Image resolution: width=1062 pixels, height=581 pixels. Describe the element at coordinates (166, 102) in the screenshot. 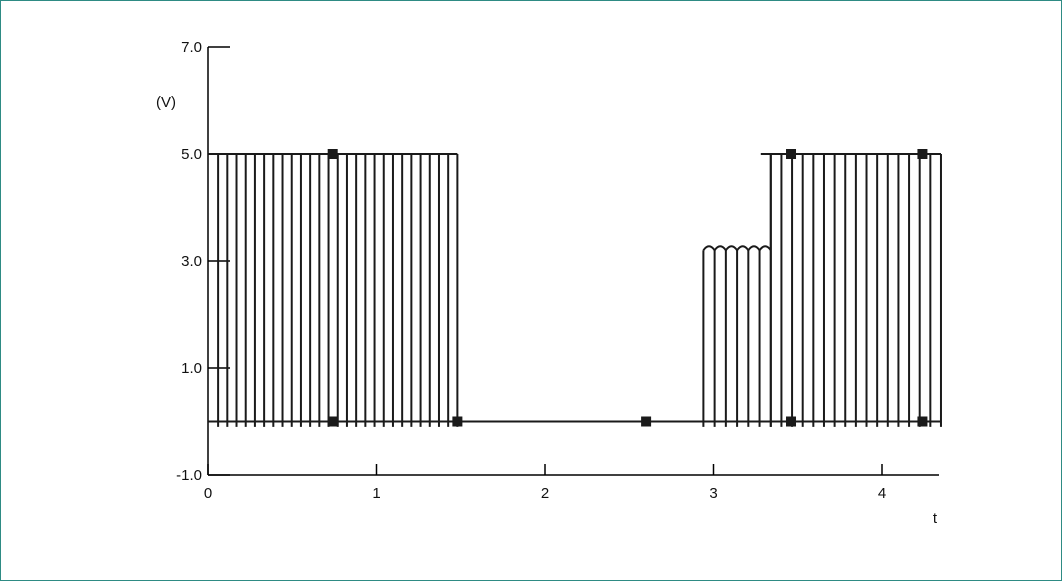

I see `y-axis-label: (V)` at that location.